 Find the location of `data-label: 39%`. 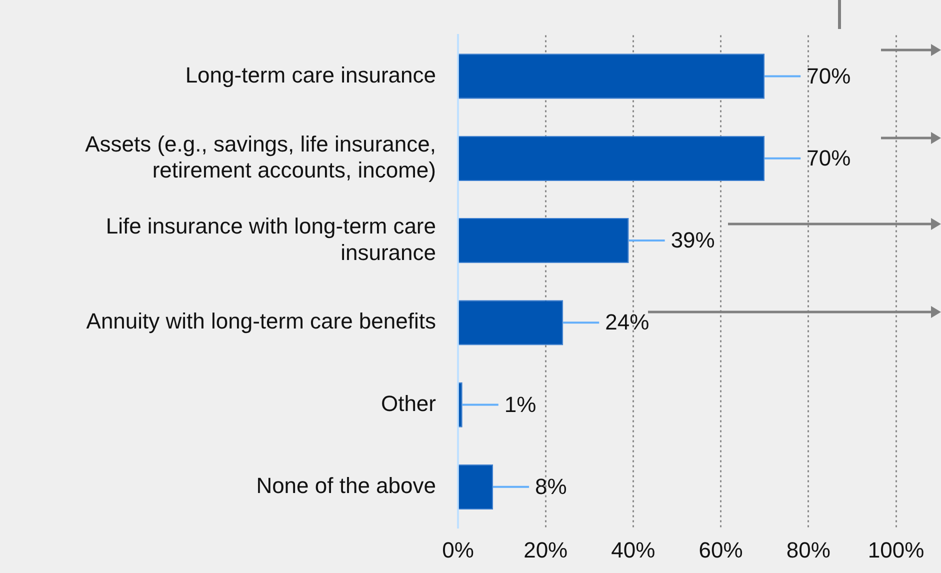

data-label: 39% is located at coordinates (692, 240).